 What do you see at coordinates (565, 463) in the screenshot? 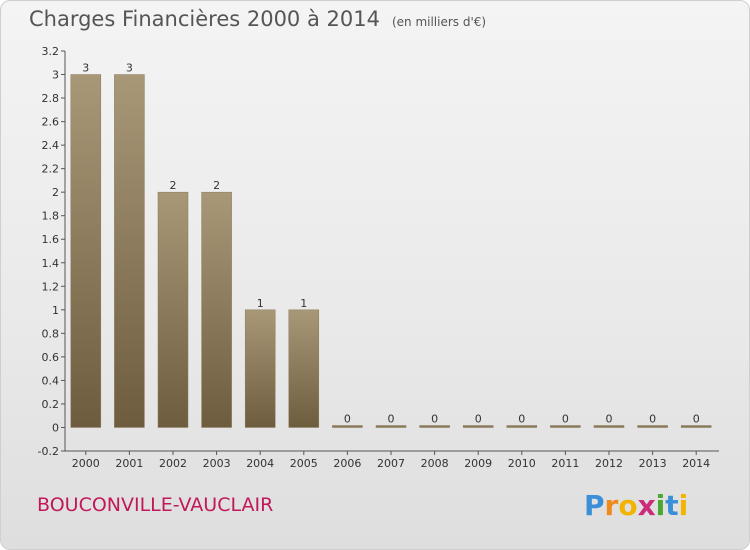
I see `x-tick-label: 2011` at bounding box center [565, 463].